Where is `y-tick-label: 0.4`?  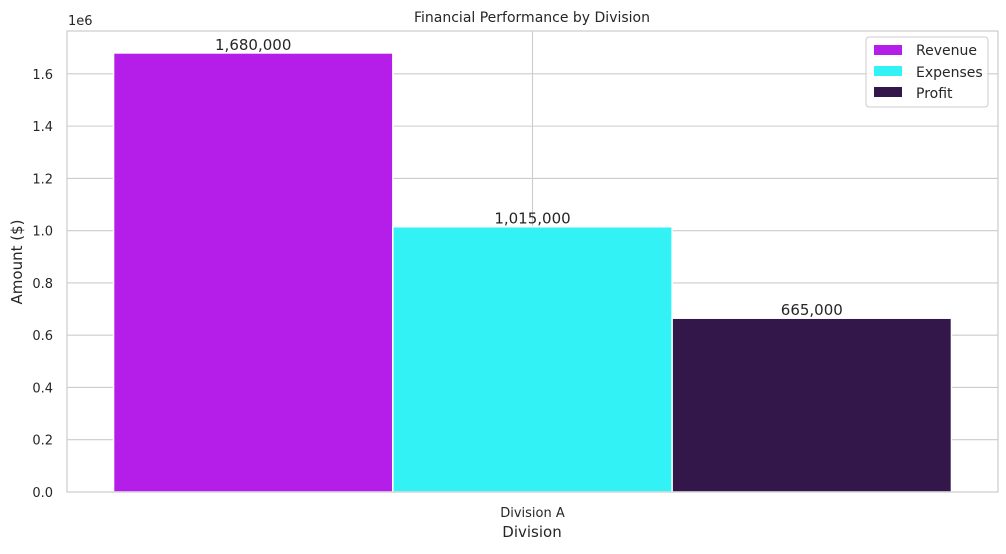
y-tick-label: 0.4 is located at coordinates (42, 388).